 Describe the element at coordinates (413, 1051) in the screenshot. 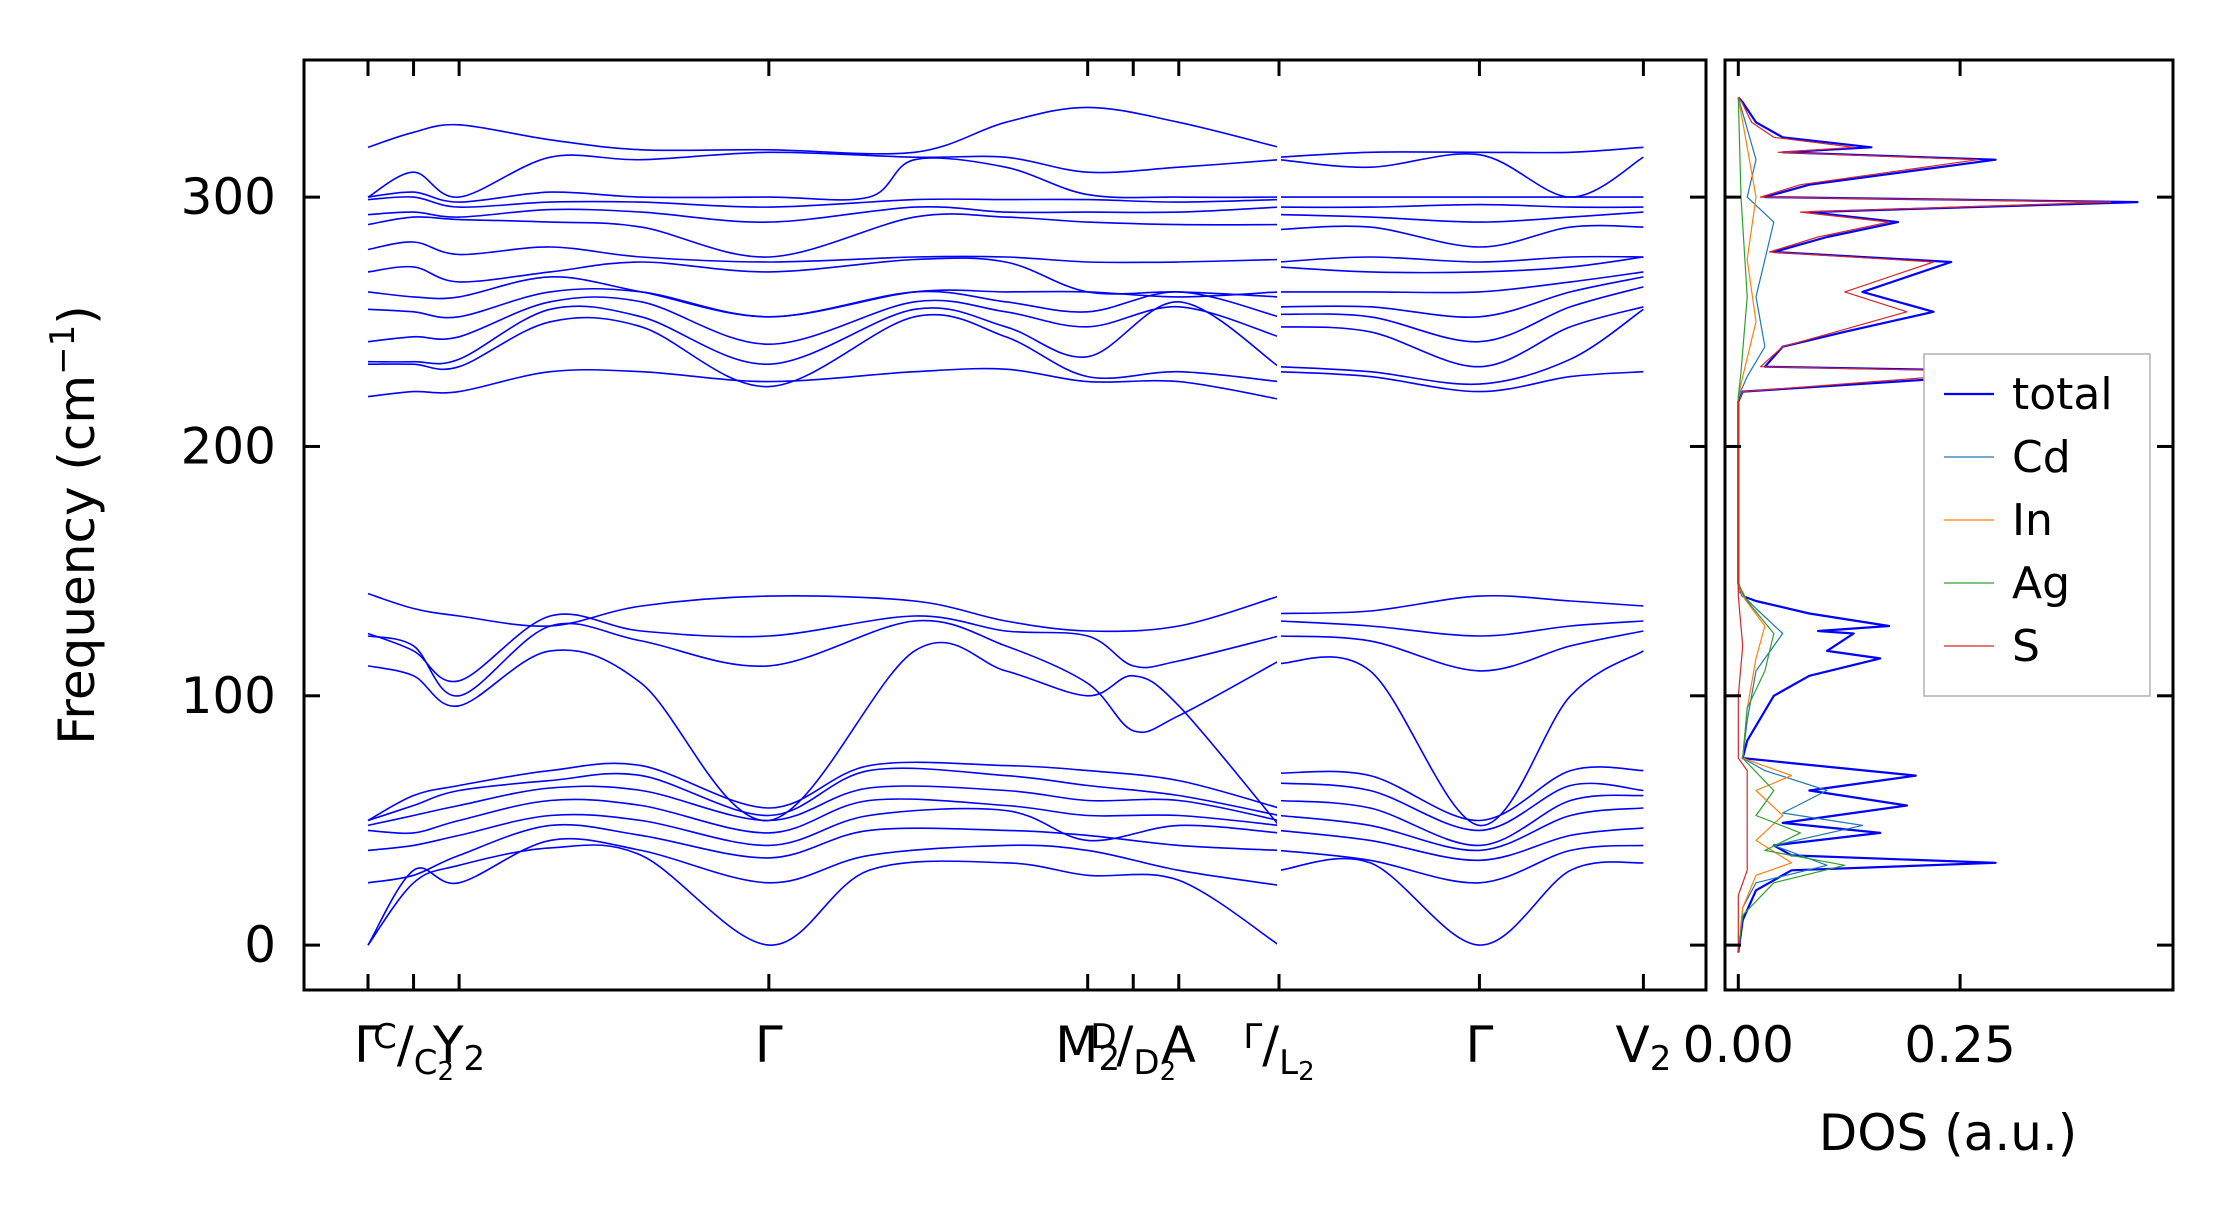

I see `k-label-1: C/C2` at that location.